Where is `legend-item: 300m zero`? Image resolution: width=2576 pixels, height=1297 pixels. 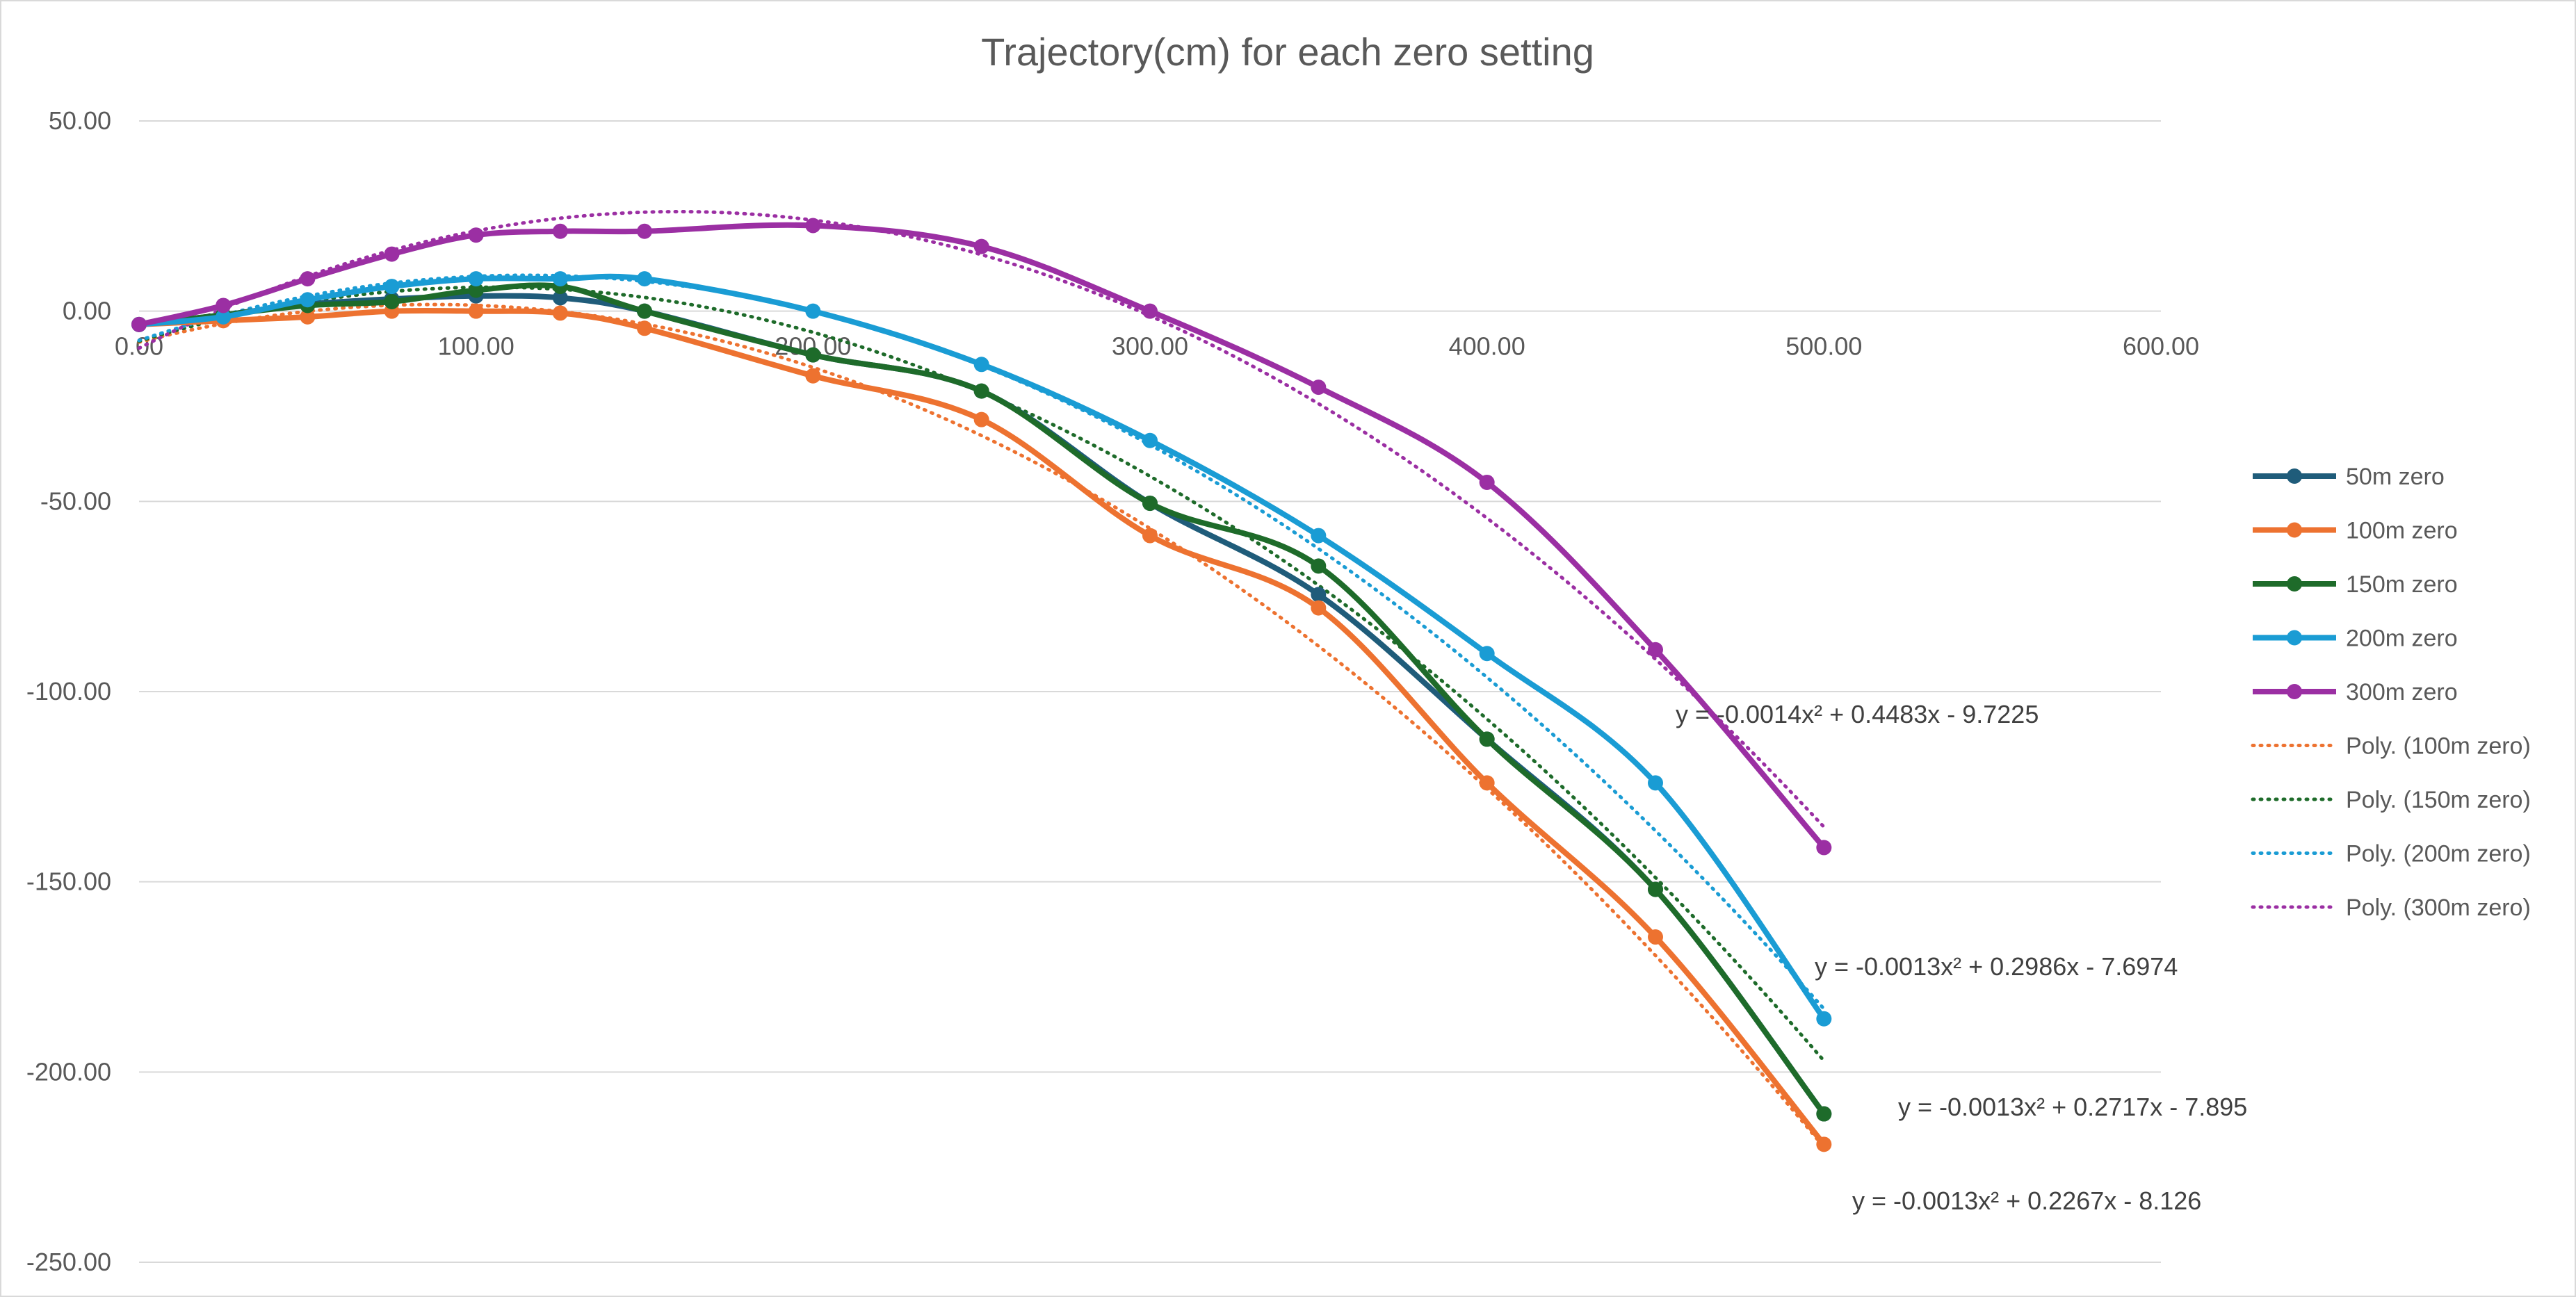 legend-item: 300m zero is located at coordinates (2355, 692).